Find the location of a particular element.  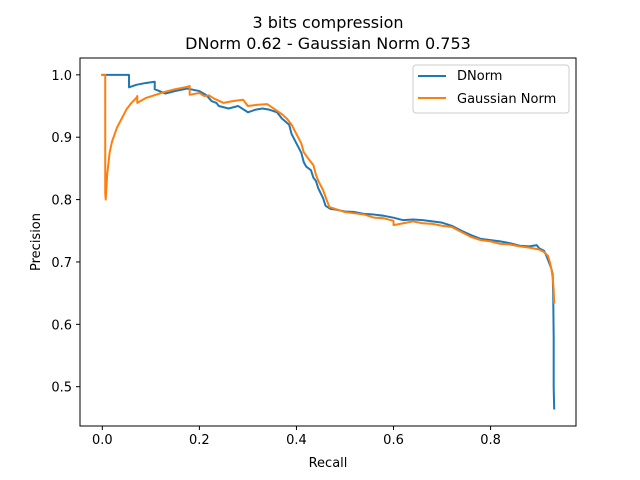

y-tick-label: 0.9 is located at coordinates (61, 138).